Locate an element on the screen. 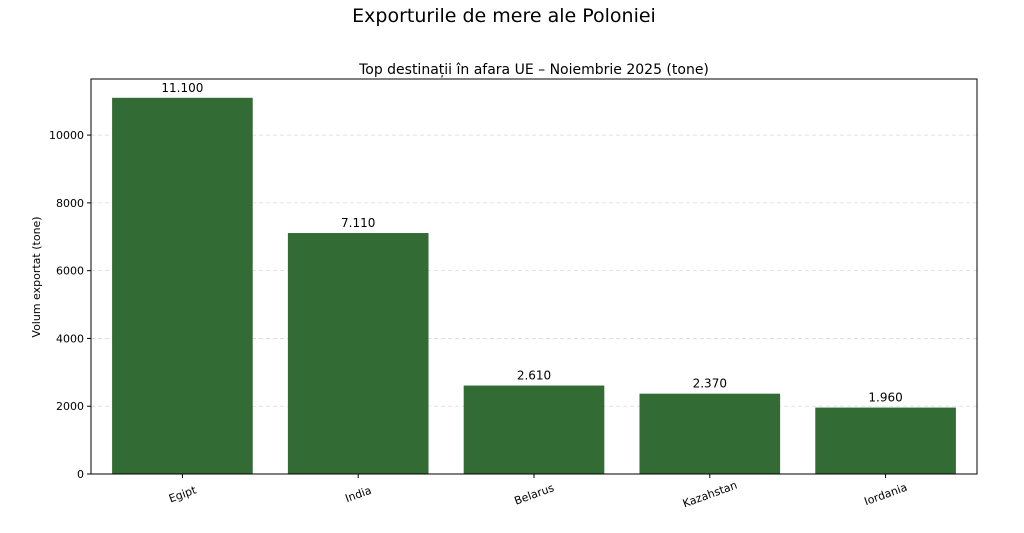  x-tick-label: India is located at coordinates (358, 494).